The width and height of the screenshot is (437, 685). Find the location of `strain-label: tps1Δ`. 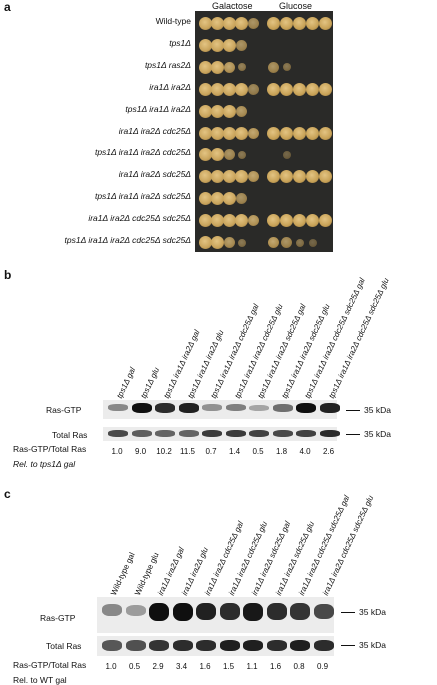

strain-label: tps1Δ is located at coordinates (180, 42).